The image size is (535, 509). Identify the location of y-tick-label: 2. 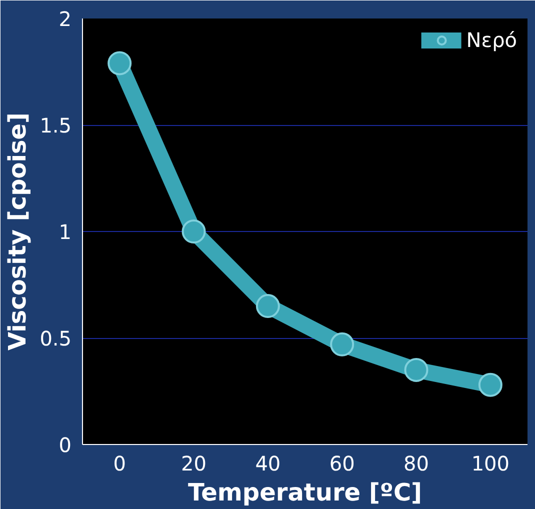
(65, 19).